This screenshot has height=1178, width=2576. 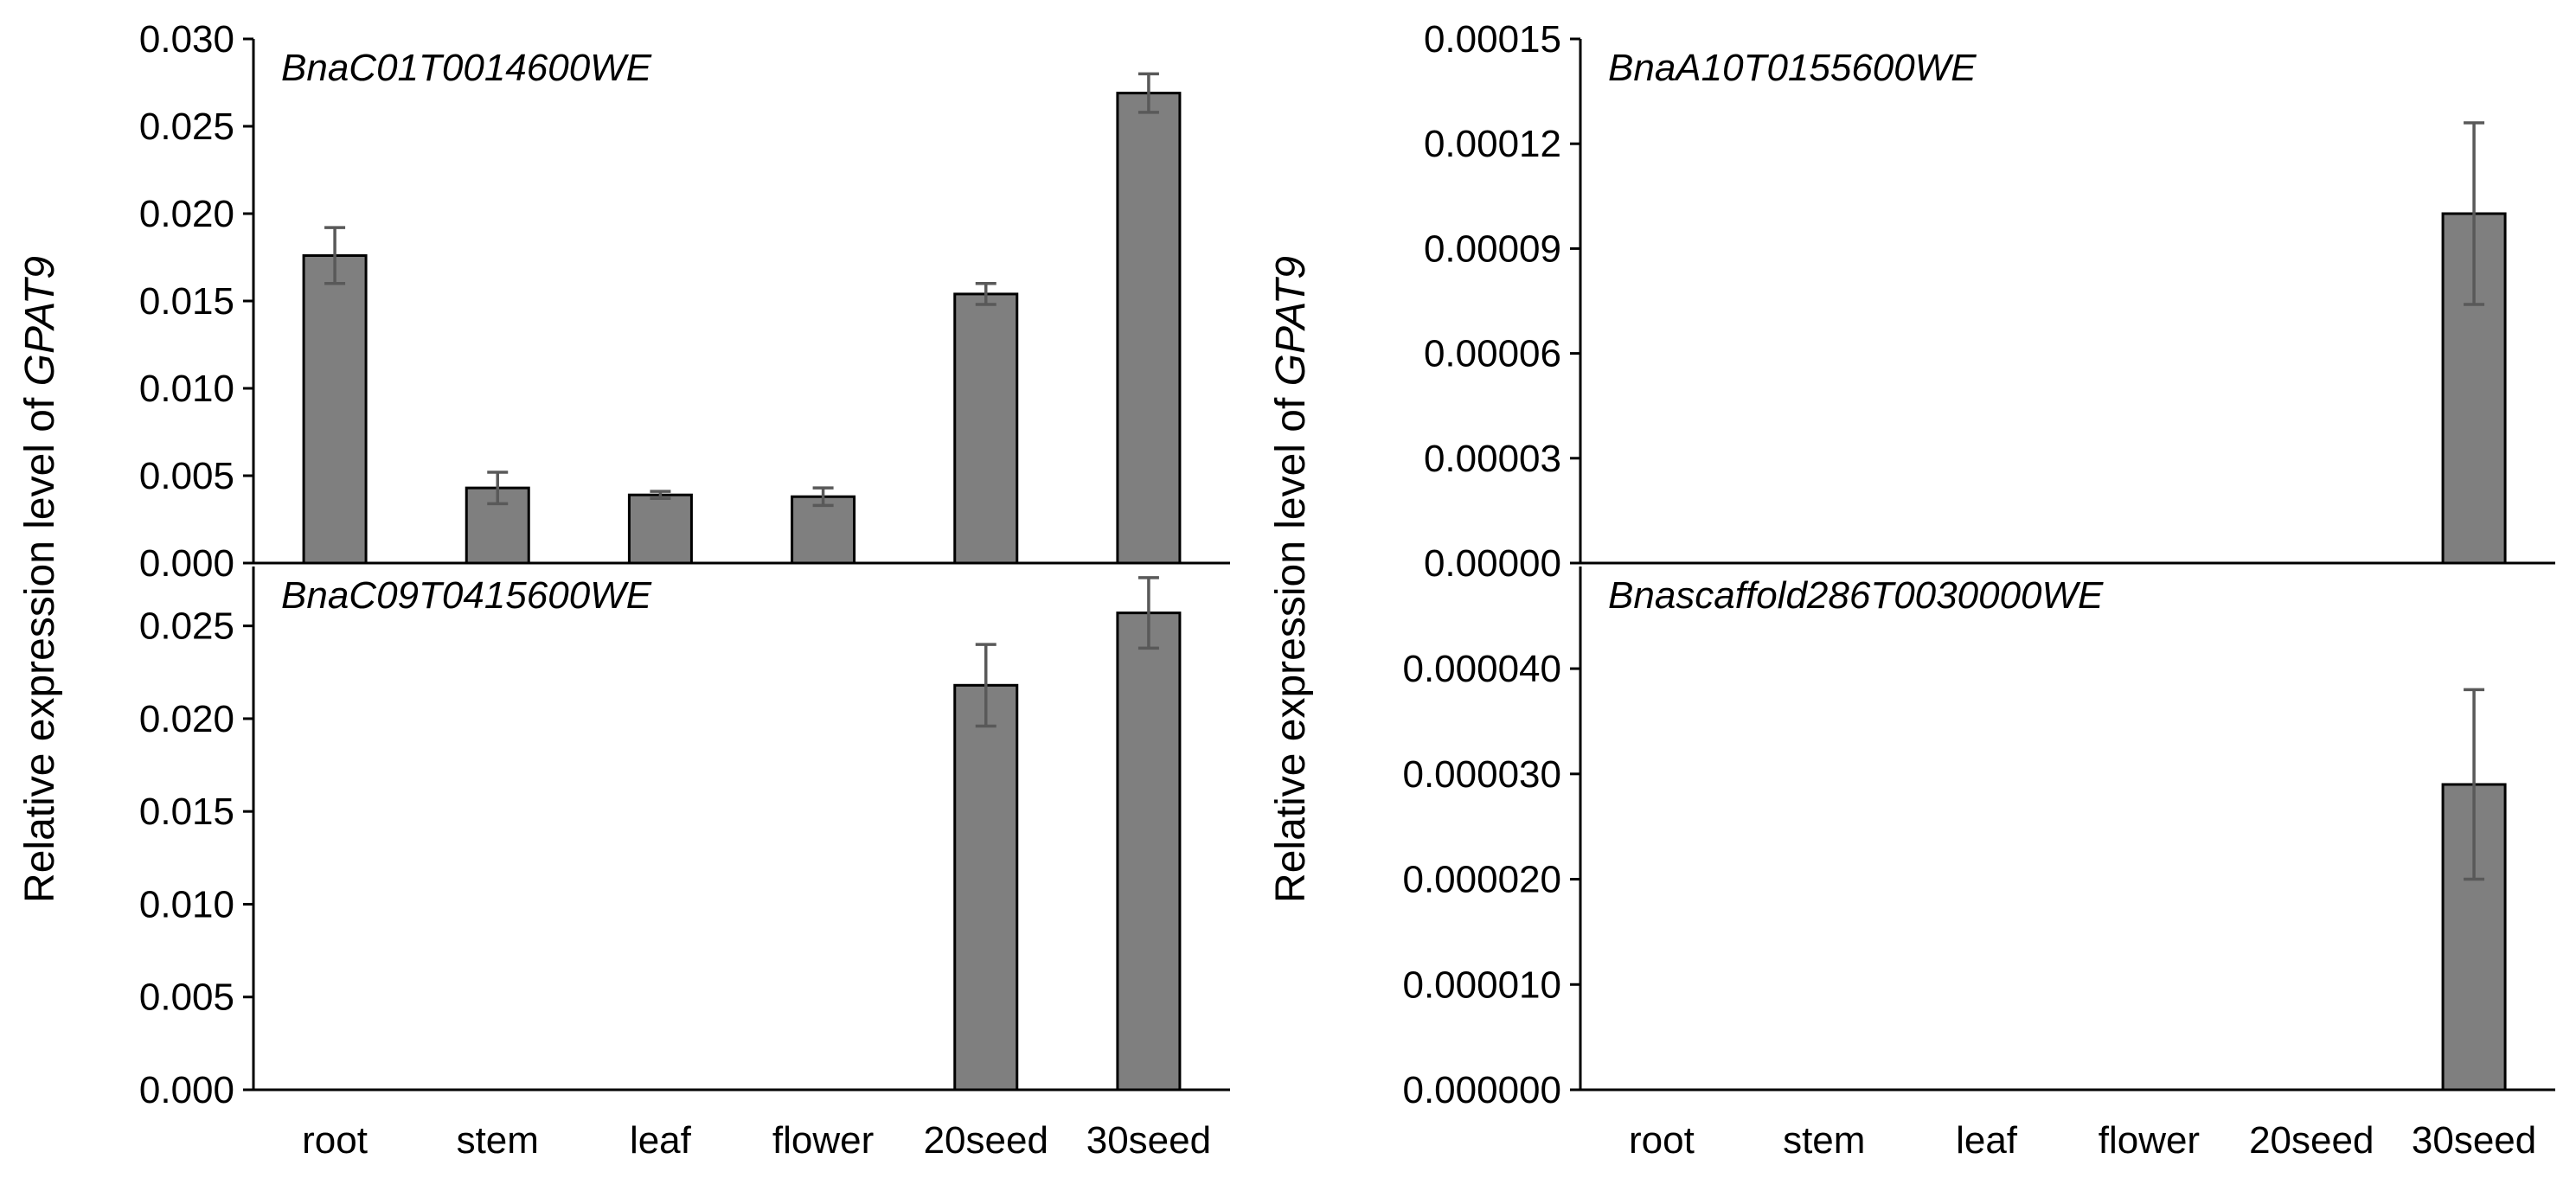 What do you see at coordinates (1492, 459) in the screenshot?
I see `y-tick-label: 0.00003` at bounding box center [1492, 459].